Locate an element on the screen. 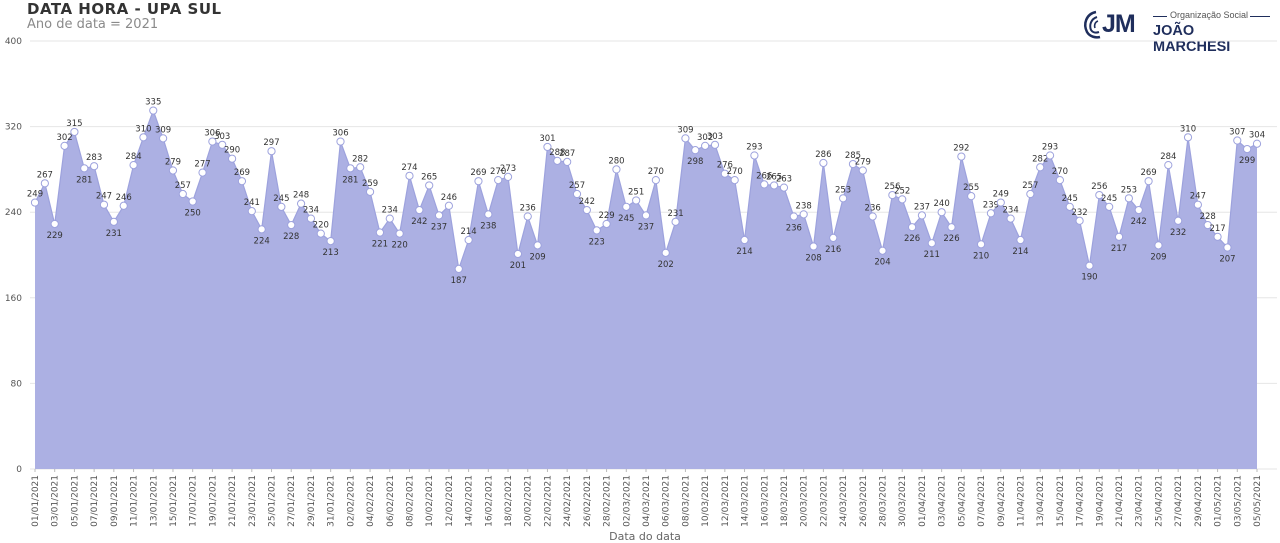  data-label: 241 is located at coordinates (252, 203).